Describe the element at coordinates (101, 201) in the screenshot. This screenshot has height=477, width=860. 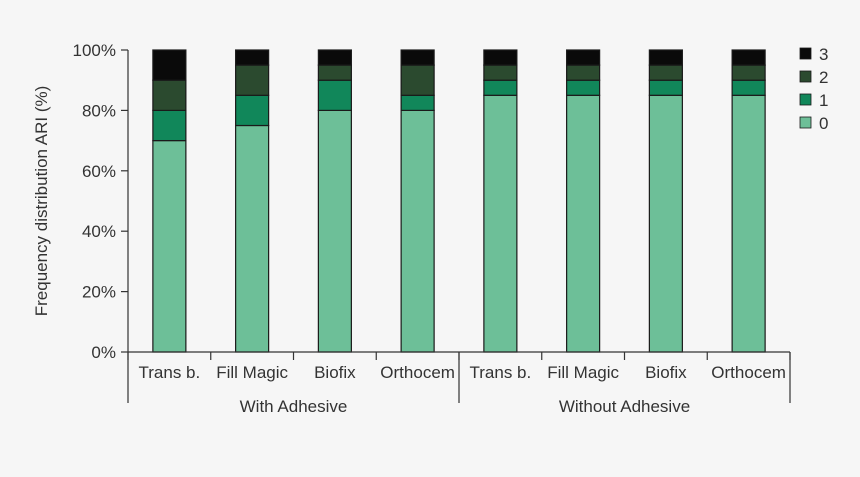
I see `y-axis: 0% 20% 40% 60% 80% 100%` at that location.